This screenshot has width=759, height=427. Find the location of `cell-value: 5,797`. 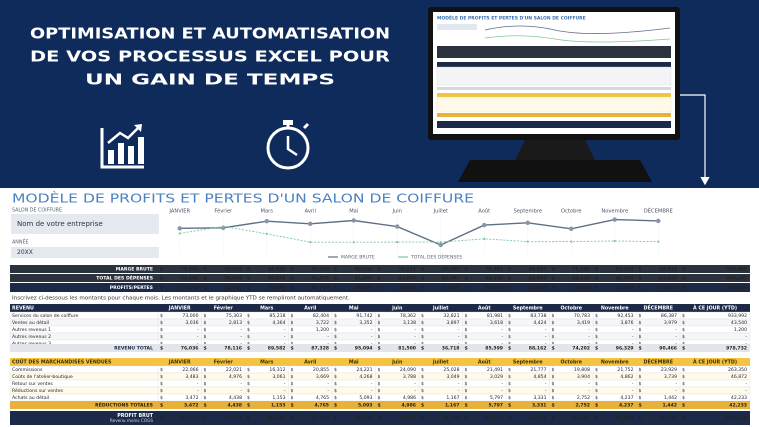

cell-value: 5,797 is located at coordinates (495, 406).